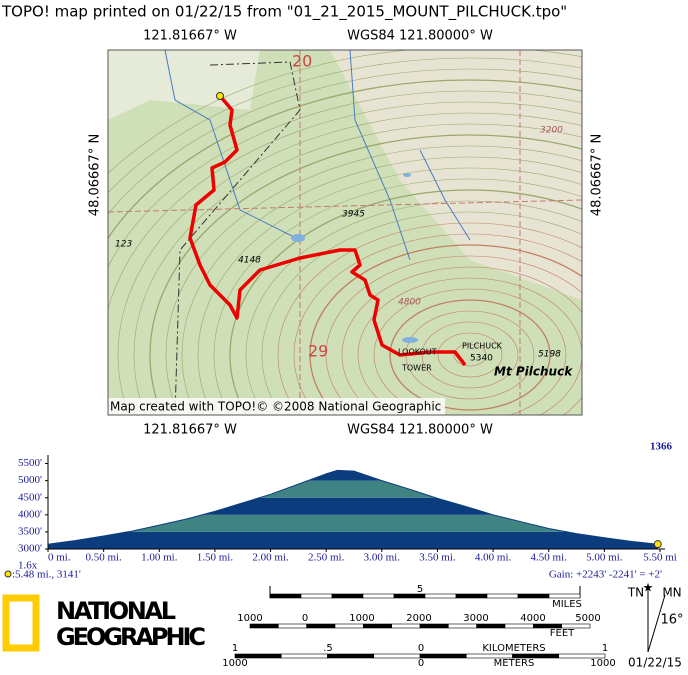  Describe the element at coordinates (475, 618) in the screenshot. I see `scale-label: 3000` at that location.